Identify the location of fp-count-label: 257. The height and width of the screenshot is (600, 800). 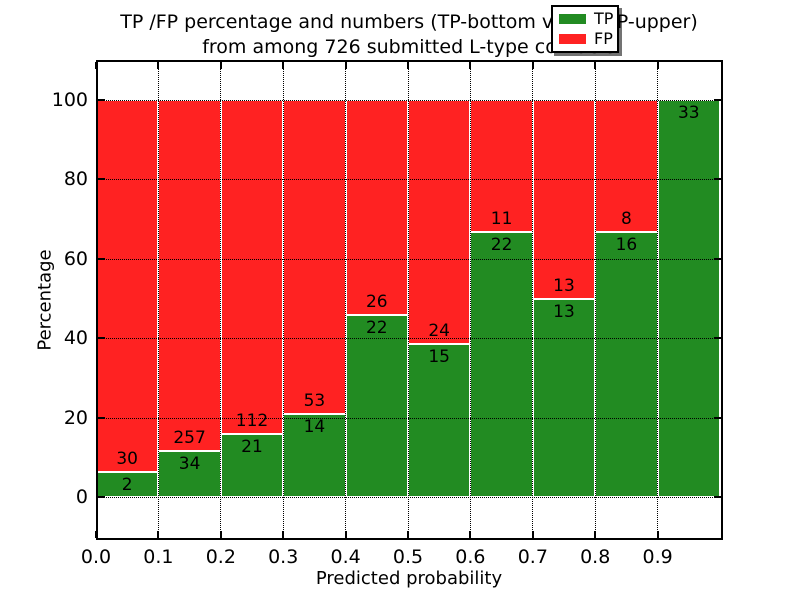
(189, 437).